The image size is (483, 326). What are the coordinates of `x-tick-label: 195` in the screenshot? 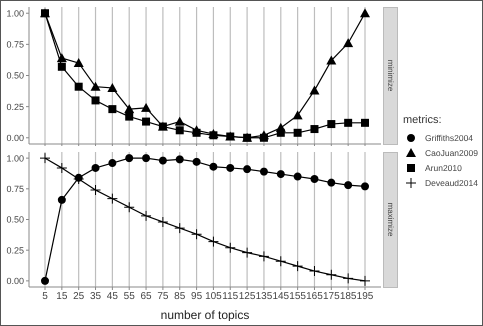 It's located at (365, 296).